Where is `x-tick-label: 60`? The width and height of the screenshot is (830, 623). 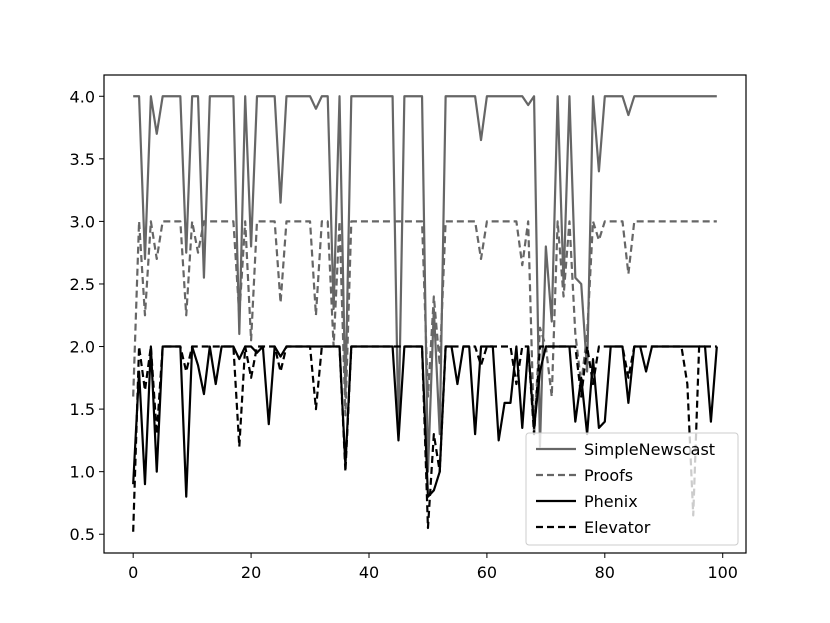 x-tick-label: 60 is located at coordinates (487, 572).